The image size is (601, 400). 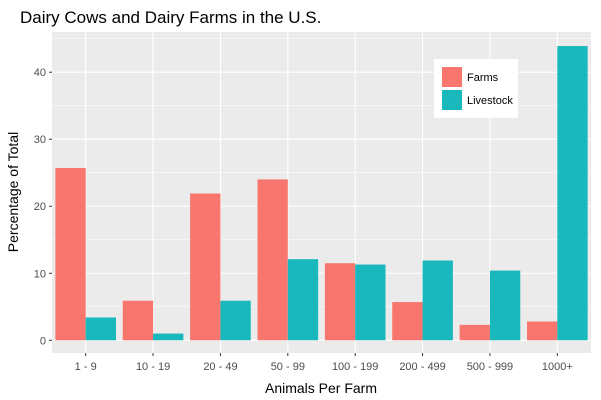 I want to click on x-tick-label: 500 - 999, so click(x=490, y=367).